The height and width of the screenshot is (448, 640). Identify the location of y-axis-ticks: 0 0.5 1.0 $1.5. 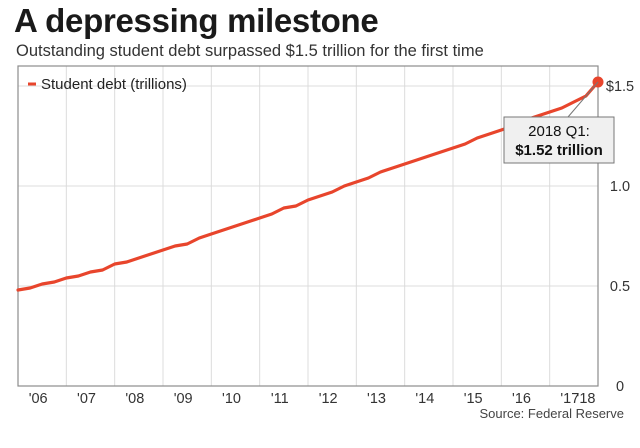
(620, 237).